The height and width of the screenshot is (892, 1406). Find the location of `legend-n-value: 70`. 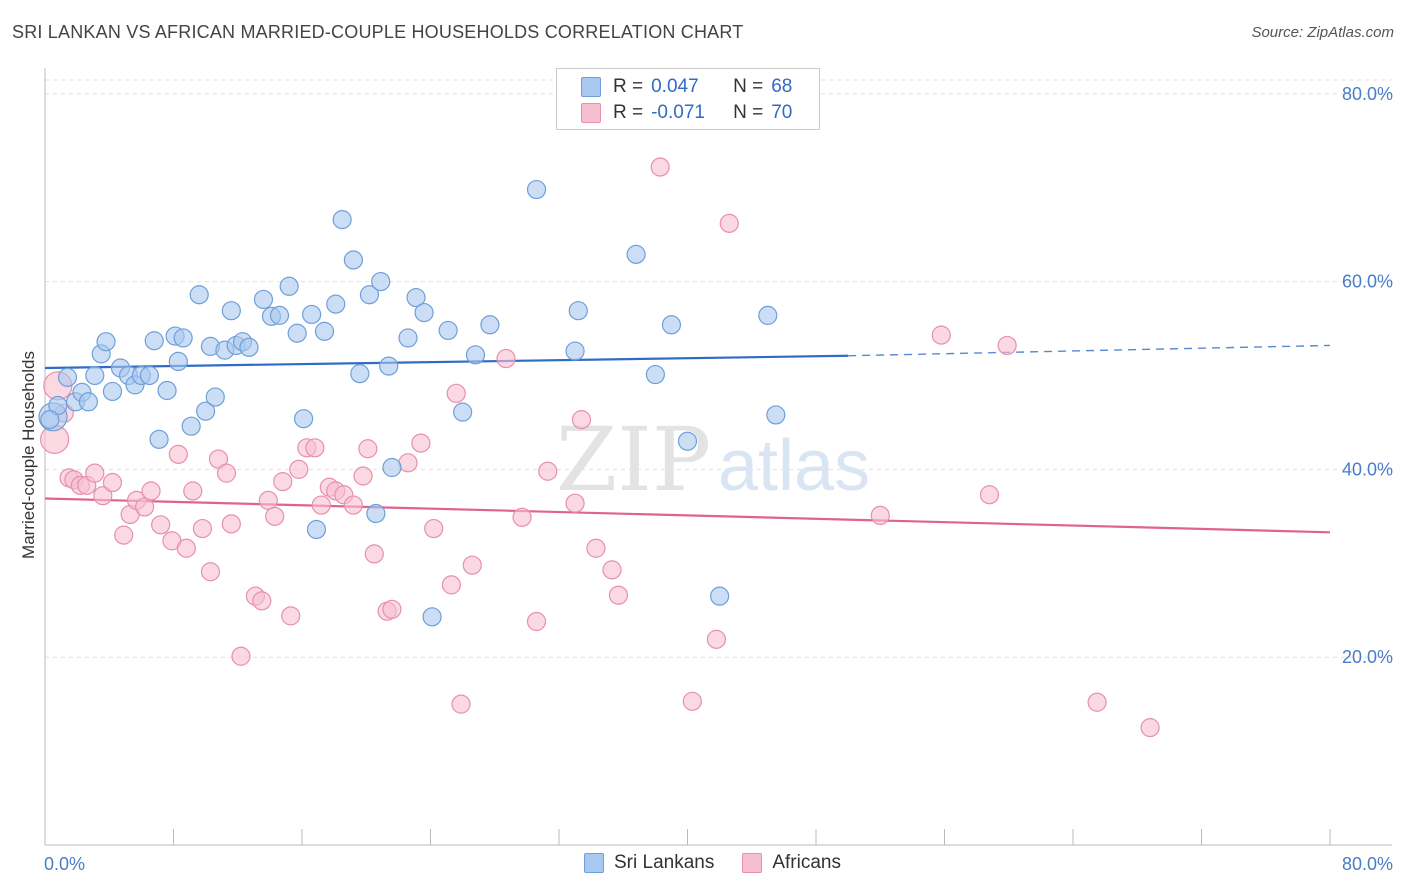

legend-n-value: 70 is located at coordinates (782, 112).